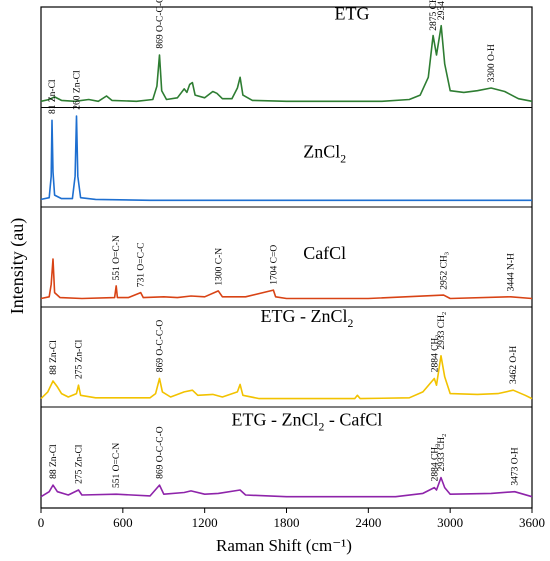 This screenshot has height=561, width=550. What do you see at coordinates (17, 266) in the screenshot?
I see `y-axis-title: Intensity (au)` at bounding box center [17, 266].